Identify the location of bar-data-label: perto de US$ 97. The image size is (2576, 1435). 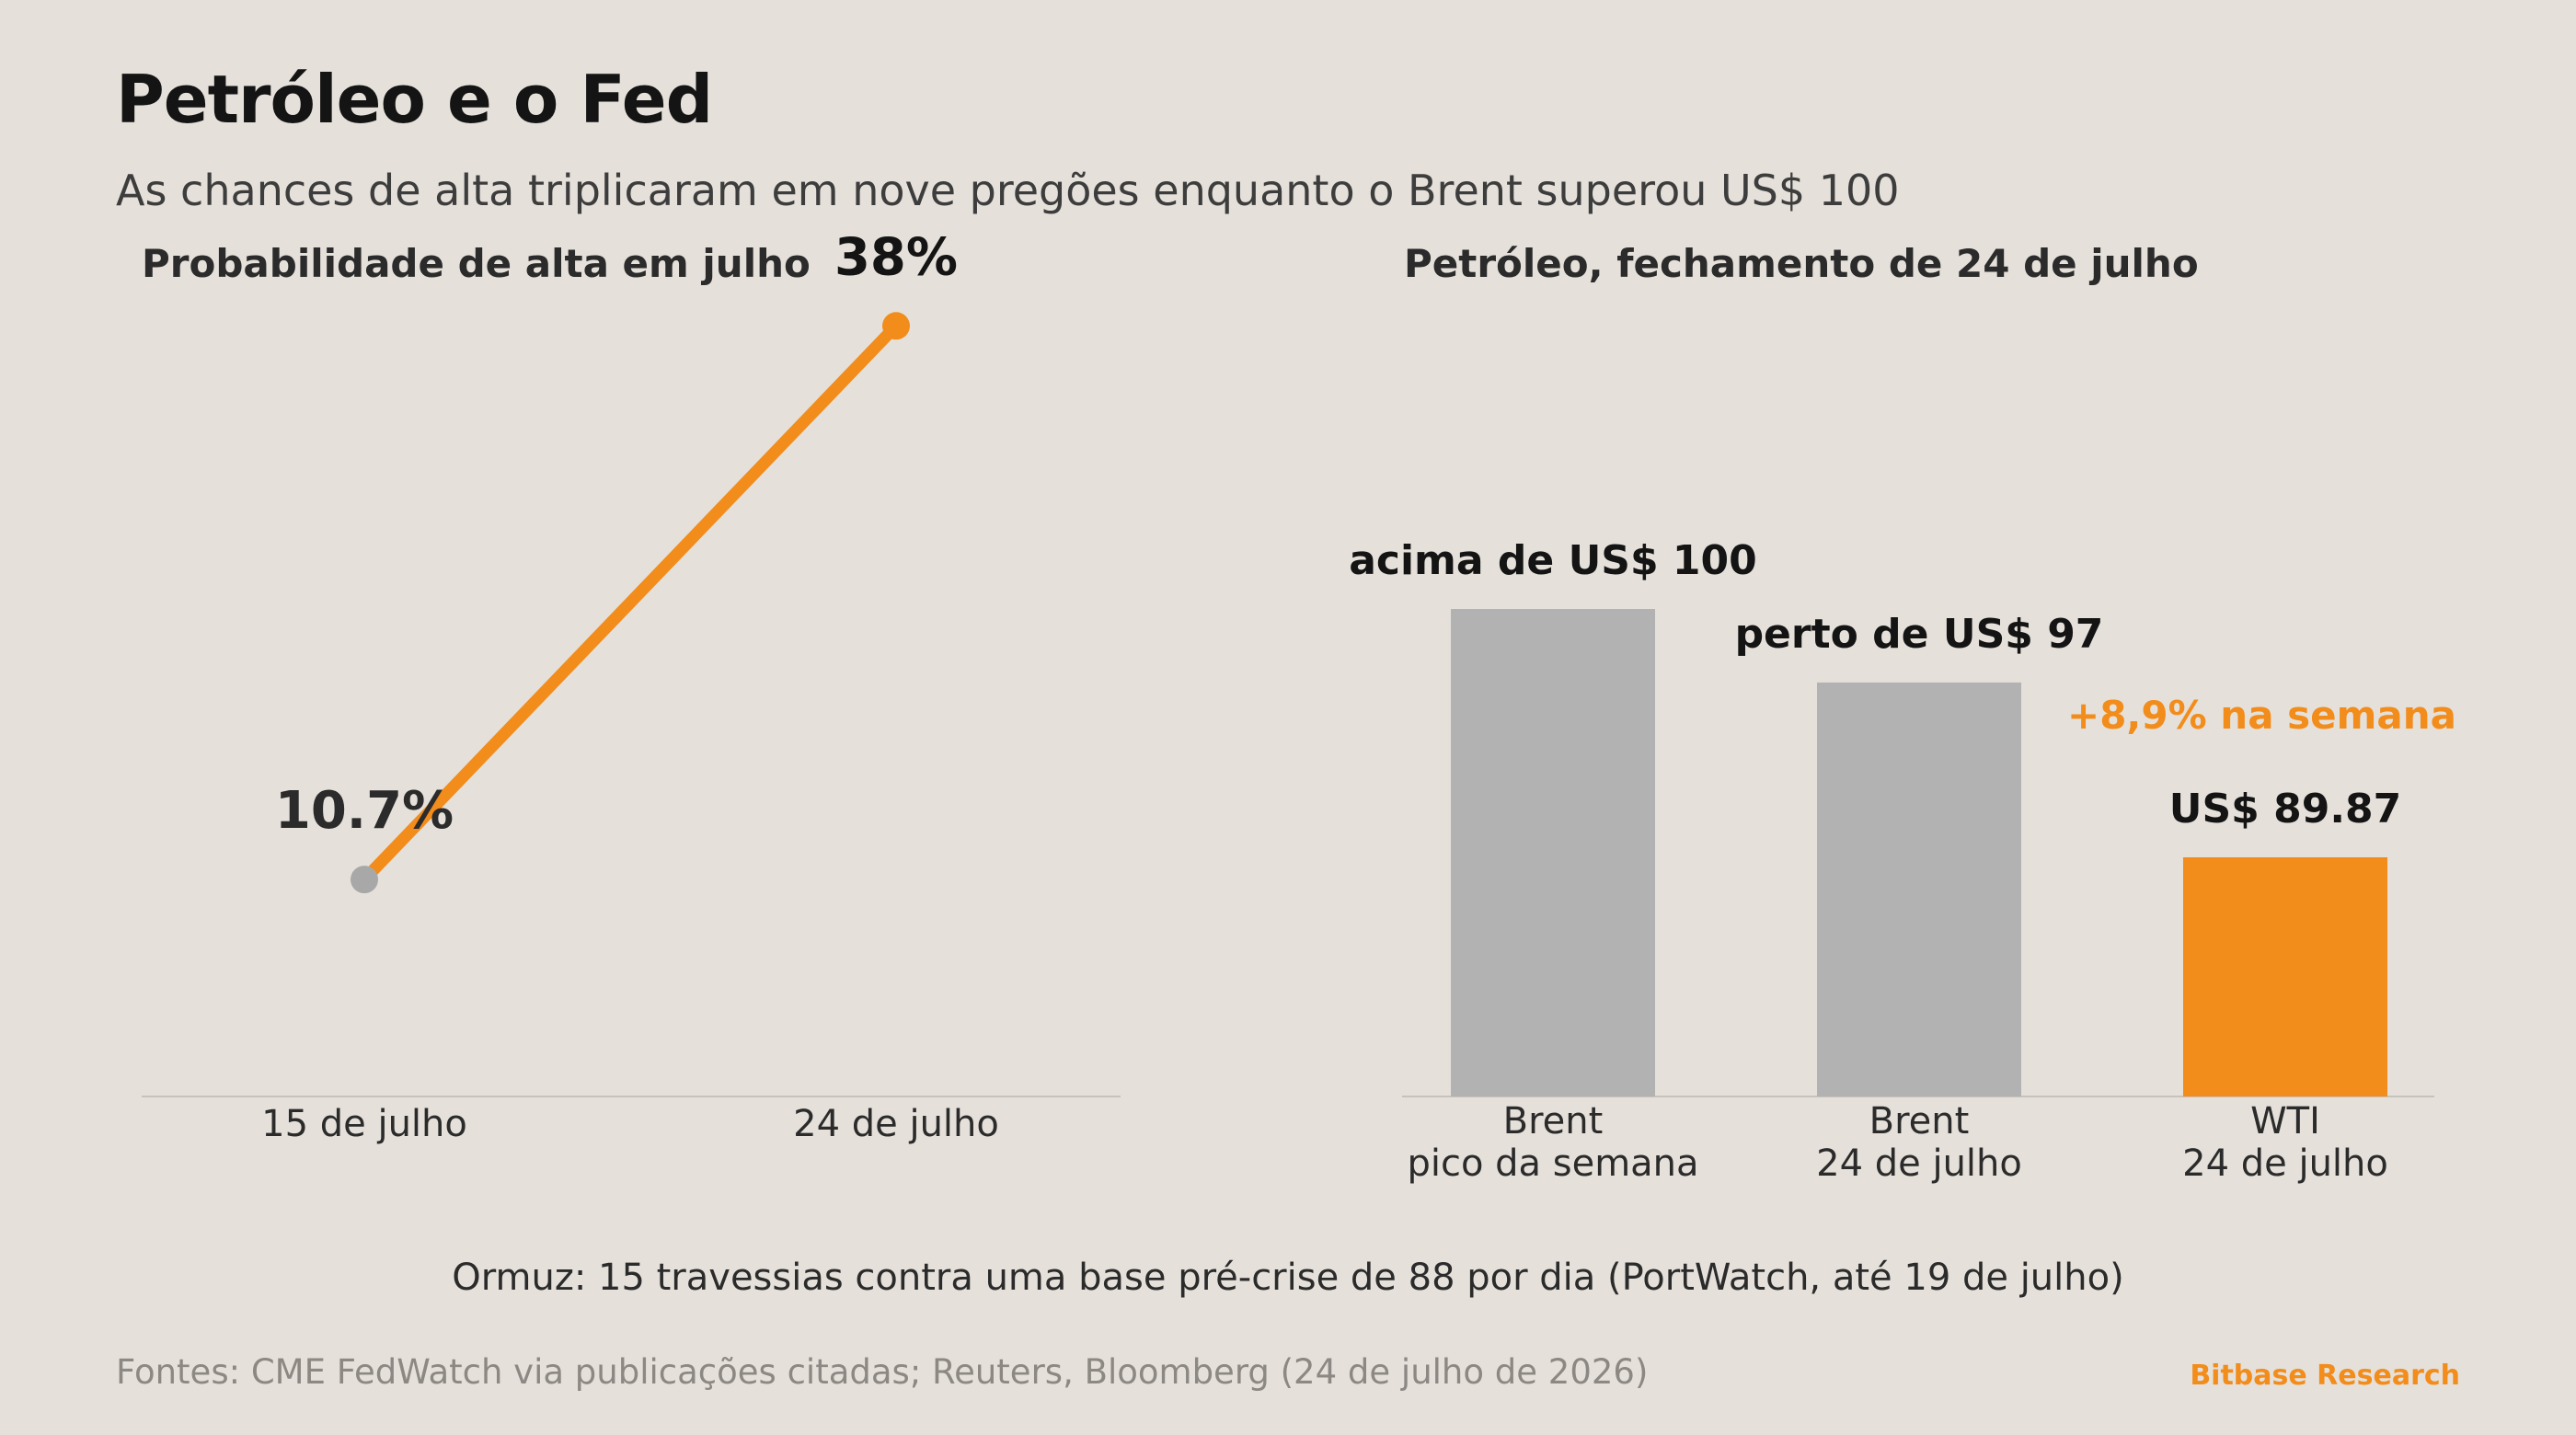
(1919, 634).